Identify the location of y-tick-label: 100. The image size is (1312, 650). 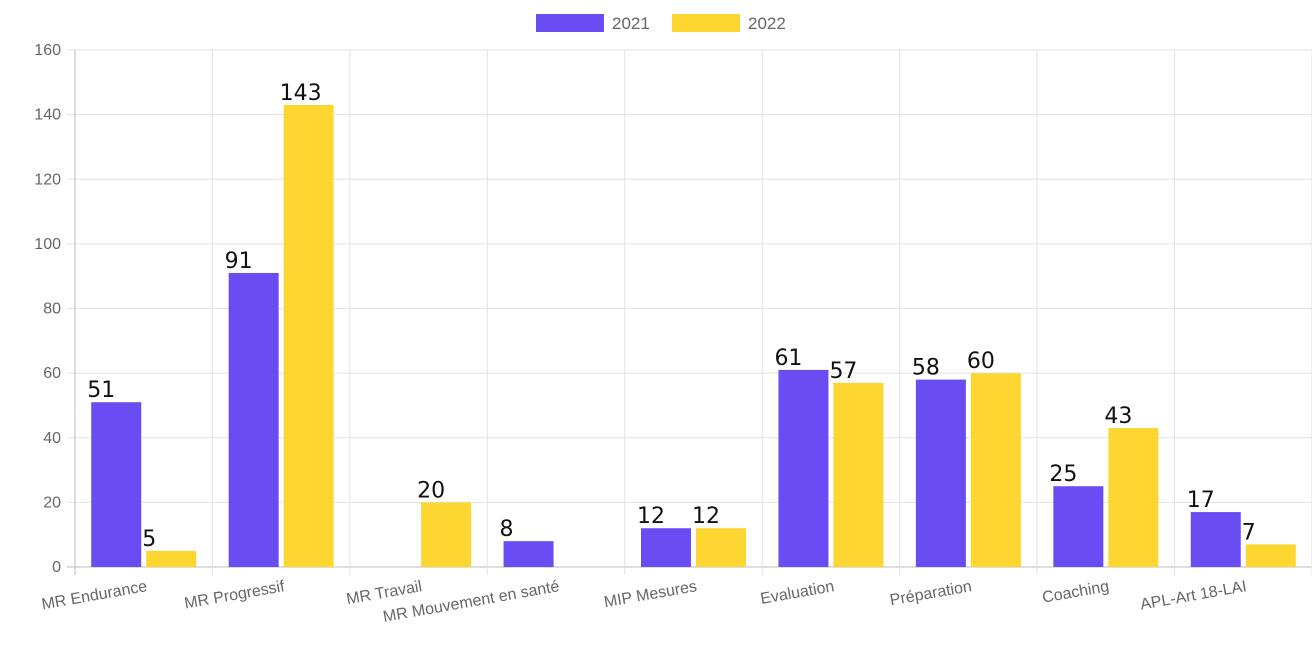
(47, 244).